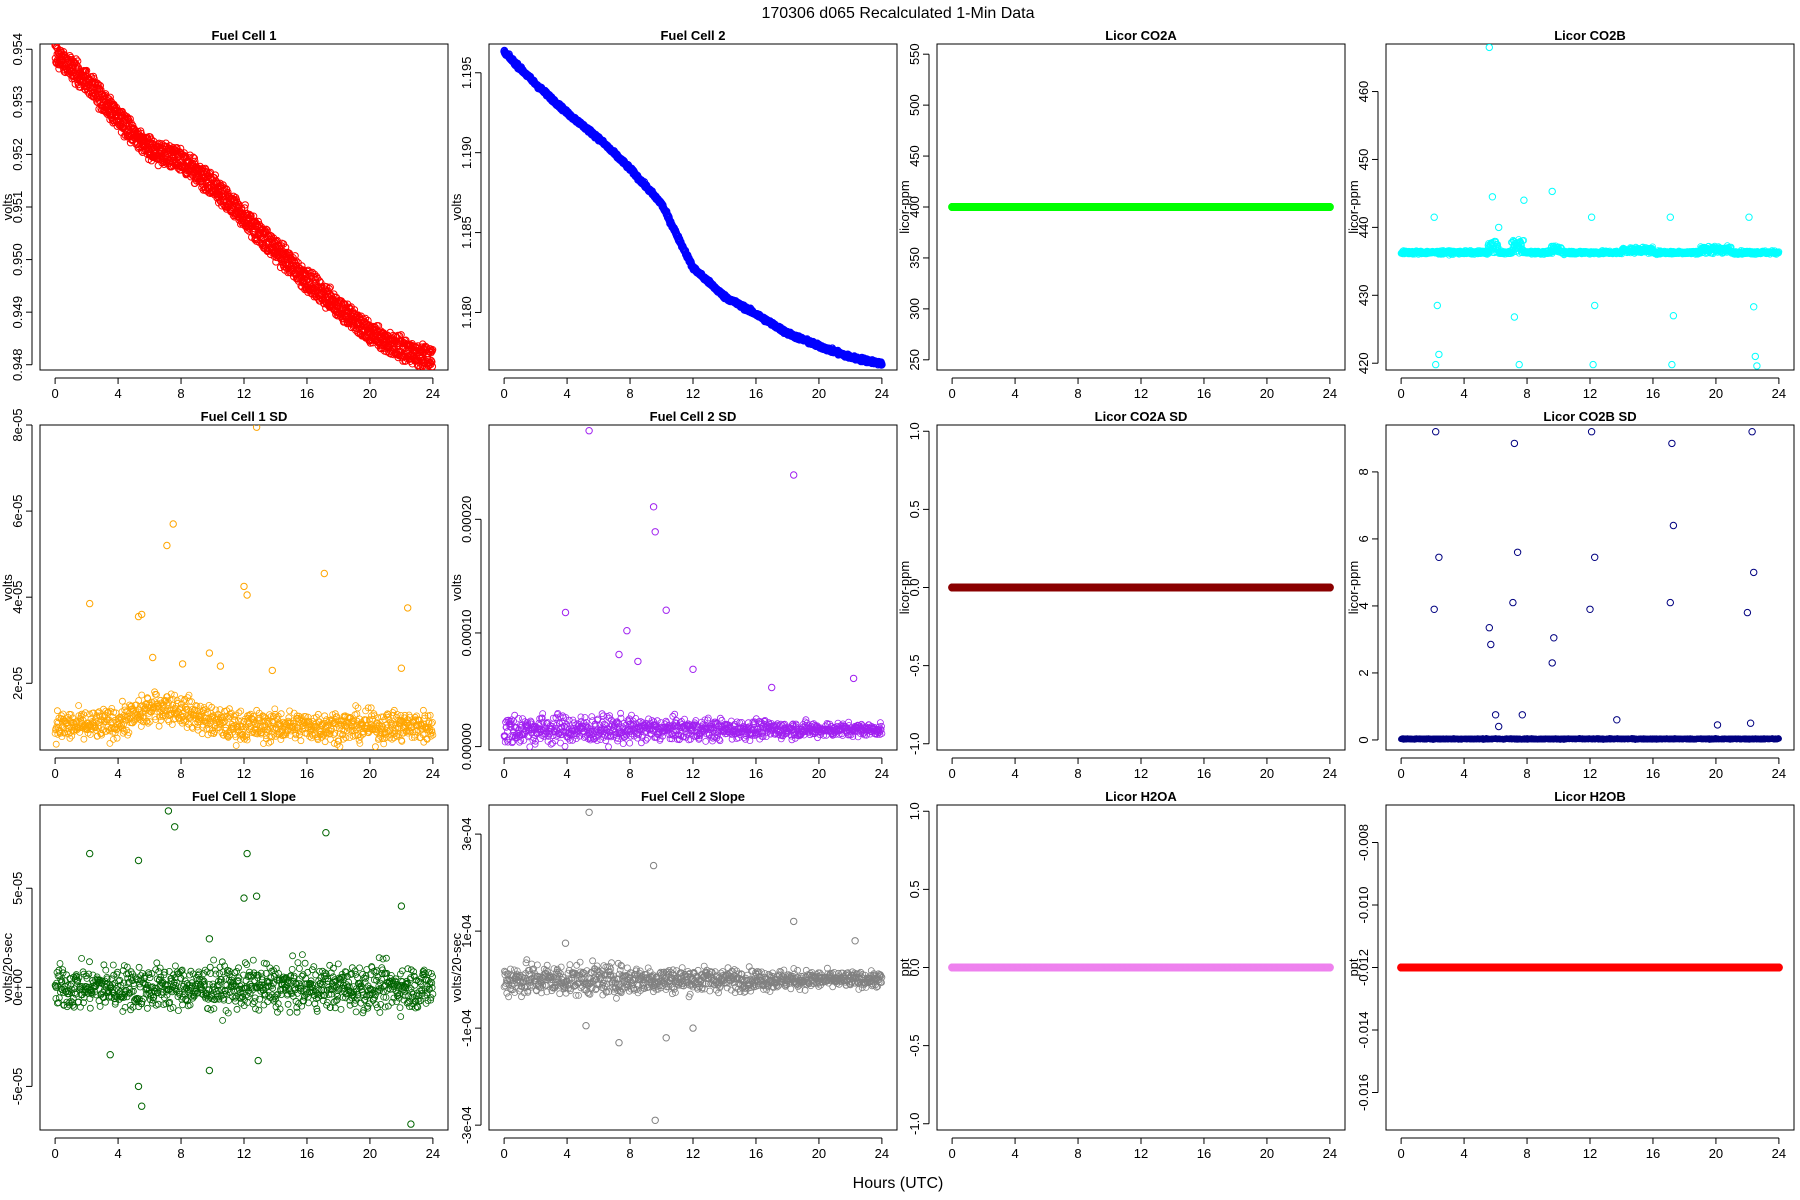 The image size is (1800, 1200). I want to click on y-tick-label: 1.180, so click(466, 312).